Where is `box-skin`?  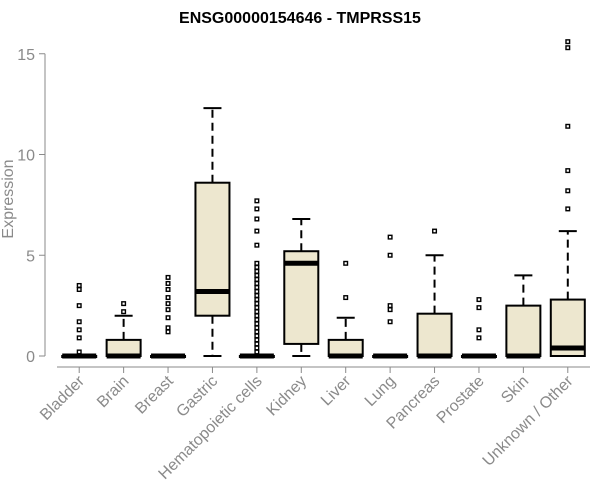 box-skin is located at coordinates (523, 316).